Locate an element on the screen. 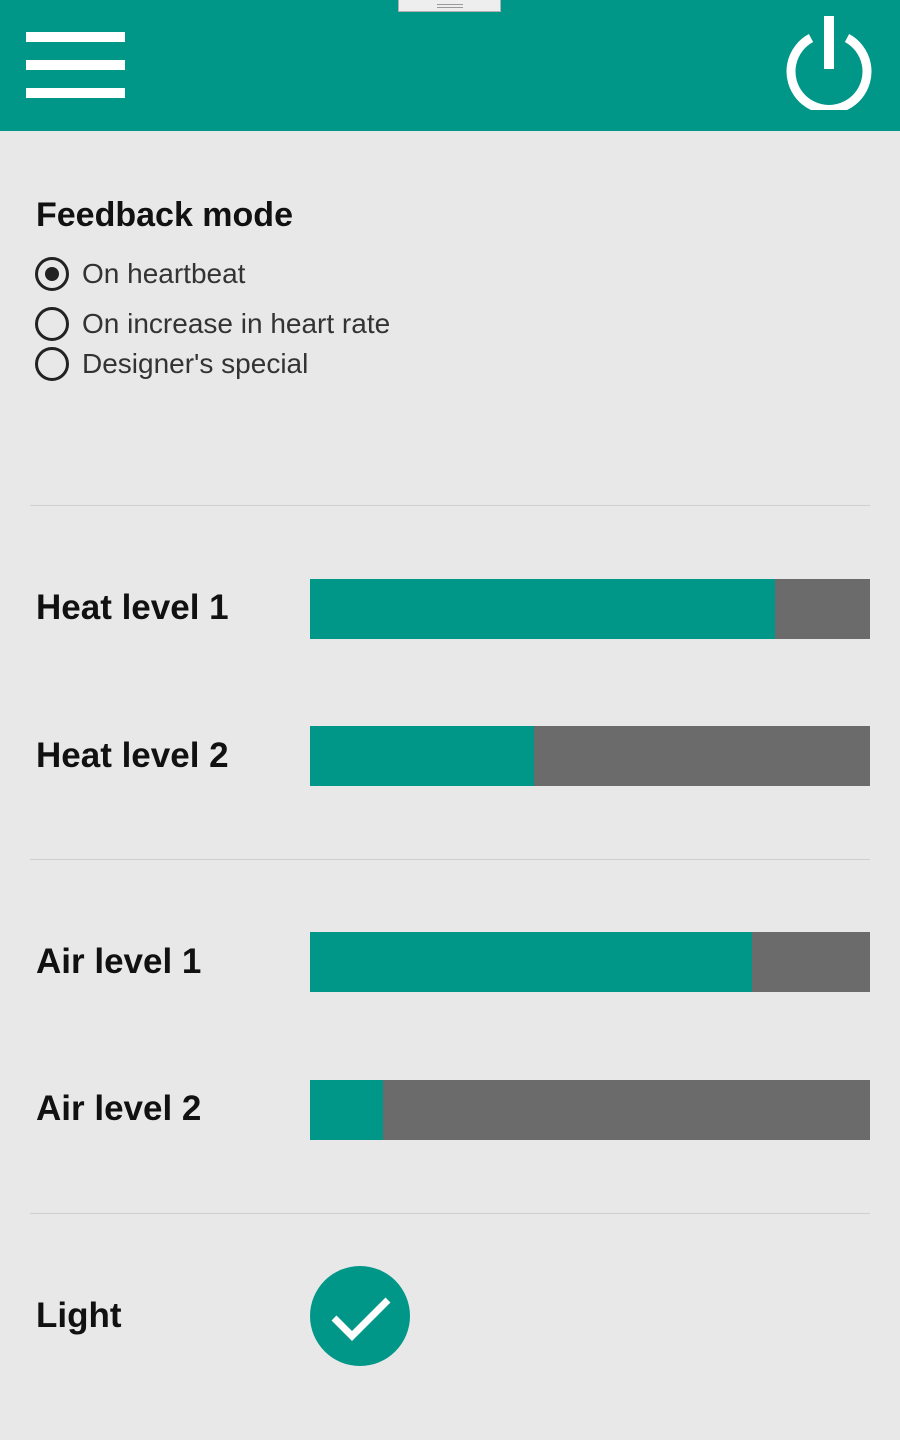  radio-designers-special: Designer's special is located at coordinates (171, 364).